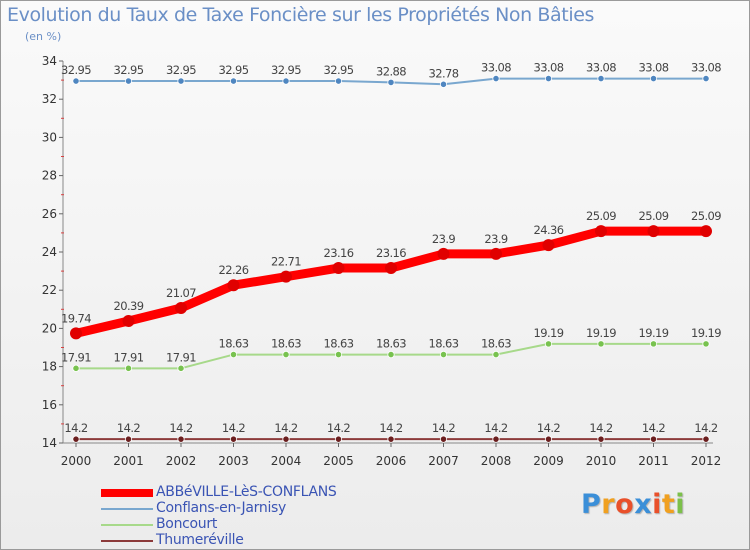  Describe the element at coordinates (76, 461) in the screenshot. I see `x-tick-label: 2000` at that location.